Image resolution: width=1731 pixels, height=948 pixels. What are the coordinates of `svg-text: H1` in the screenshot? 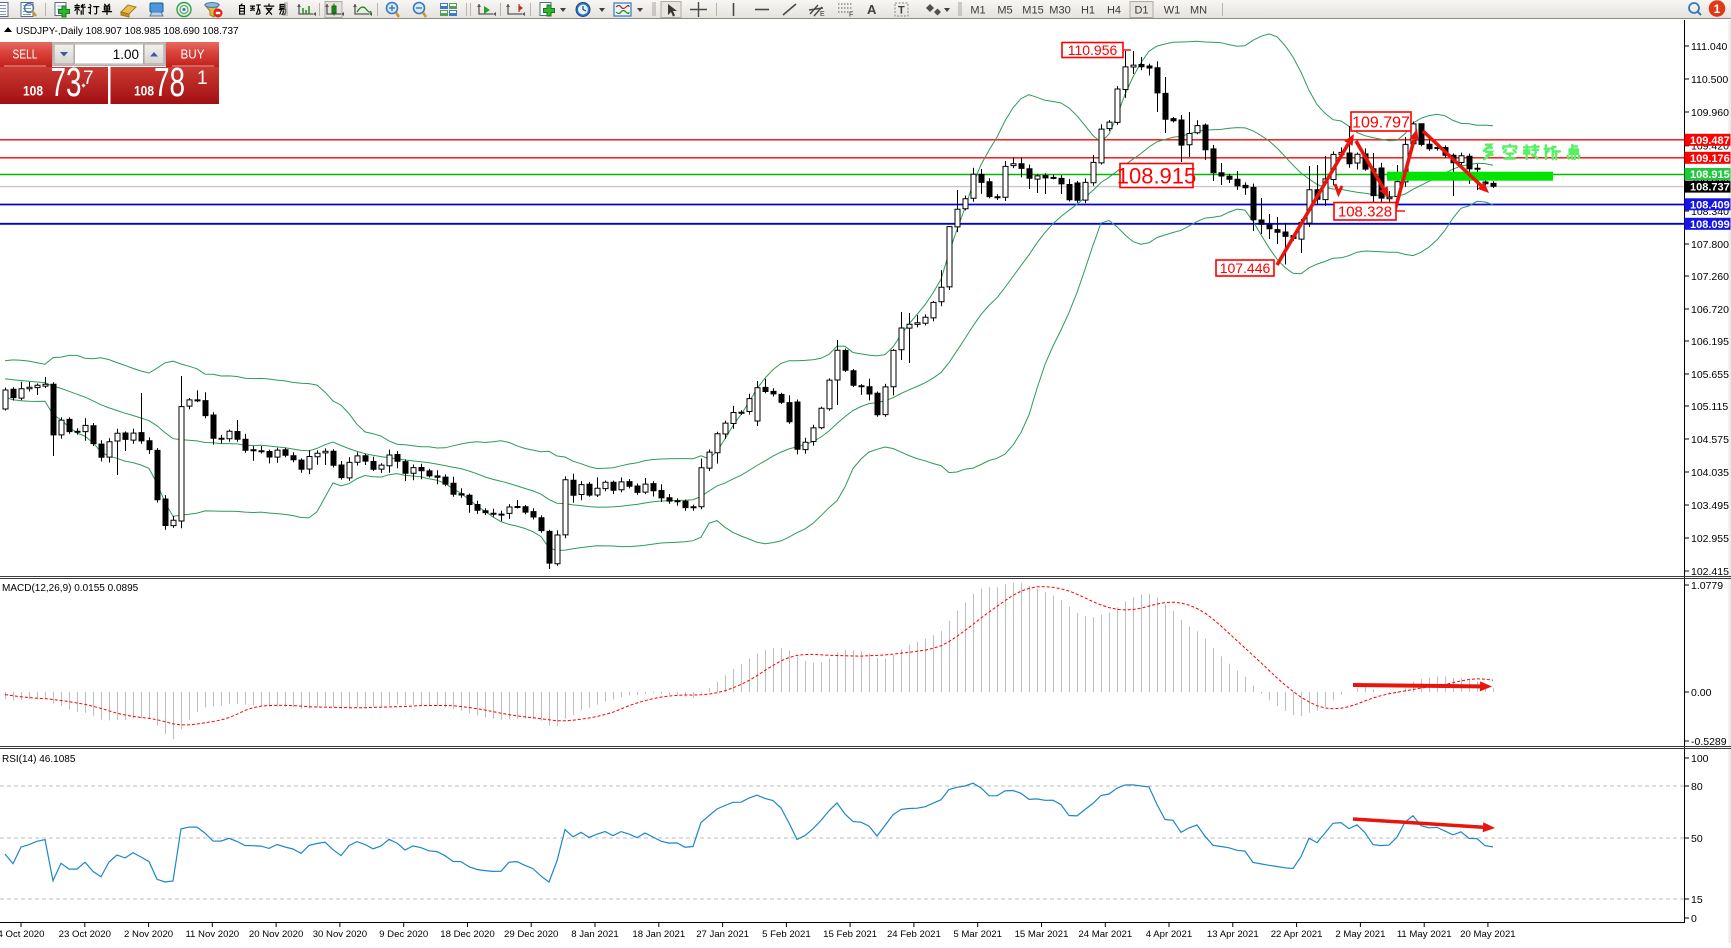 It's located at (1088, 11).